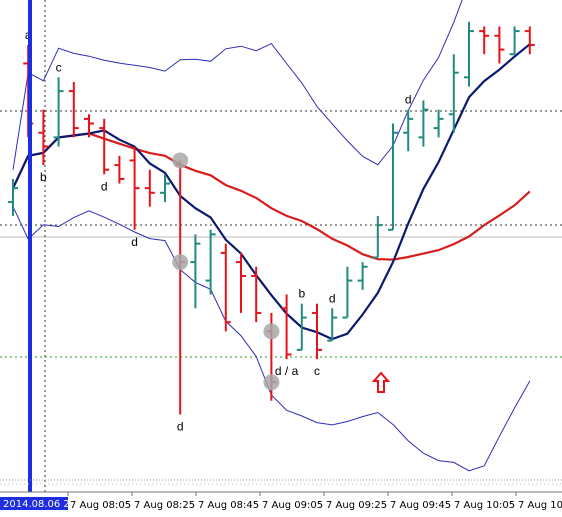 The image size is (562, 517). I want to click on up-arrow-icon, so click(381, 382).